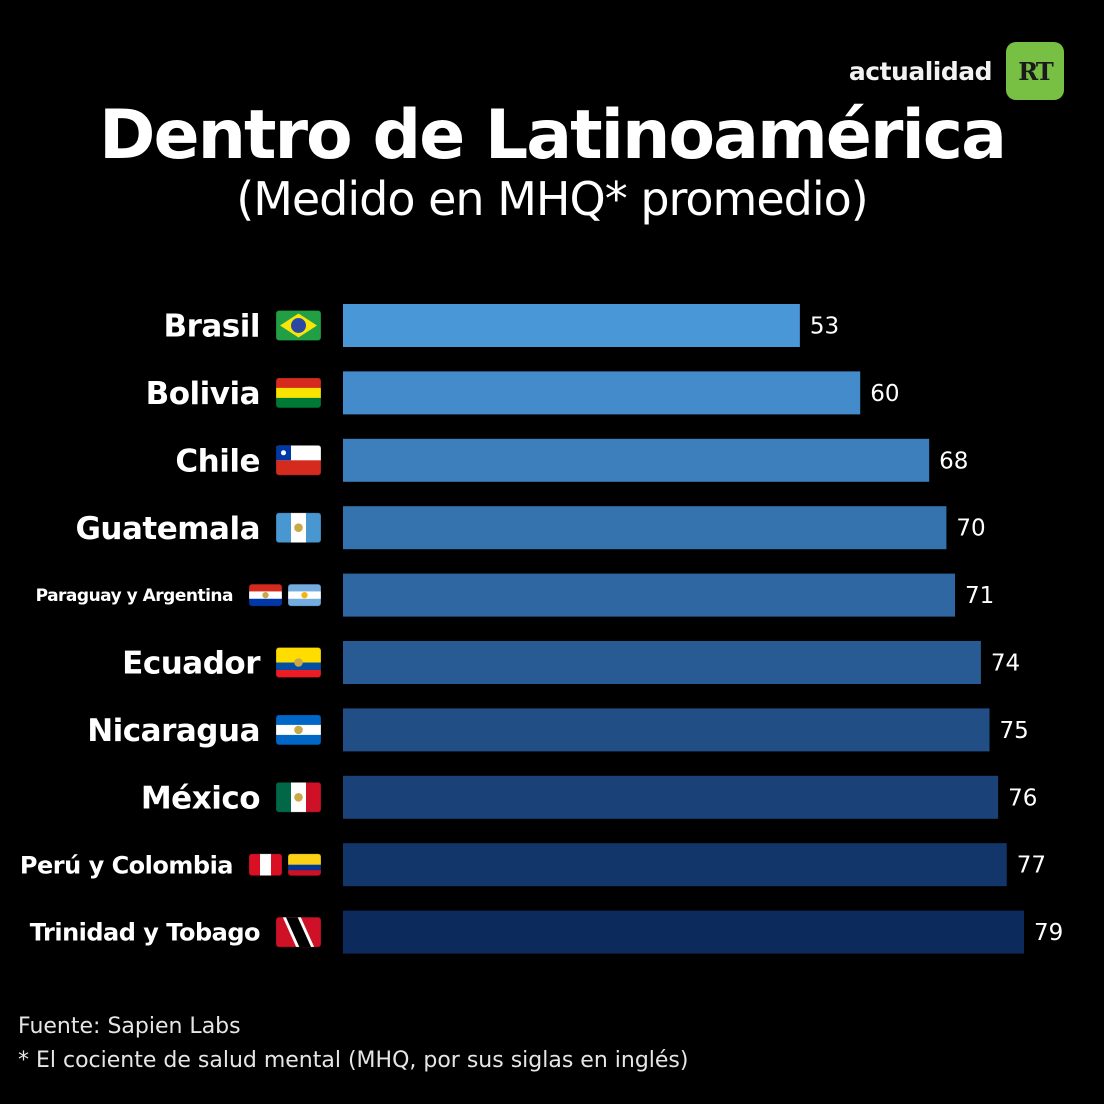  I want to click on bar-value-label: 53, so click(824, 327).